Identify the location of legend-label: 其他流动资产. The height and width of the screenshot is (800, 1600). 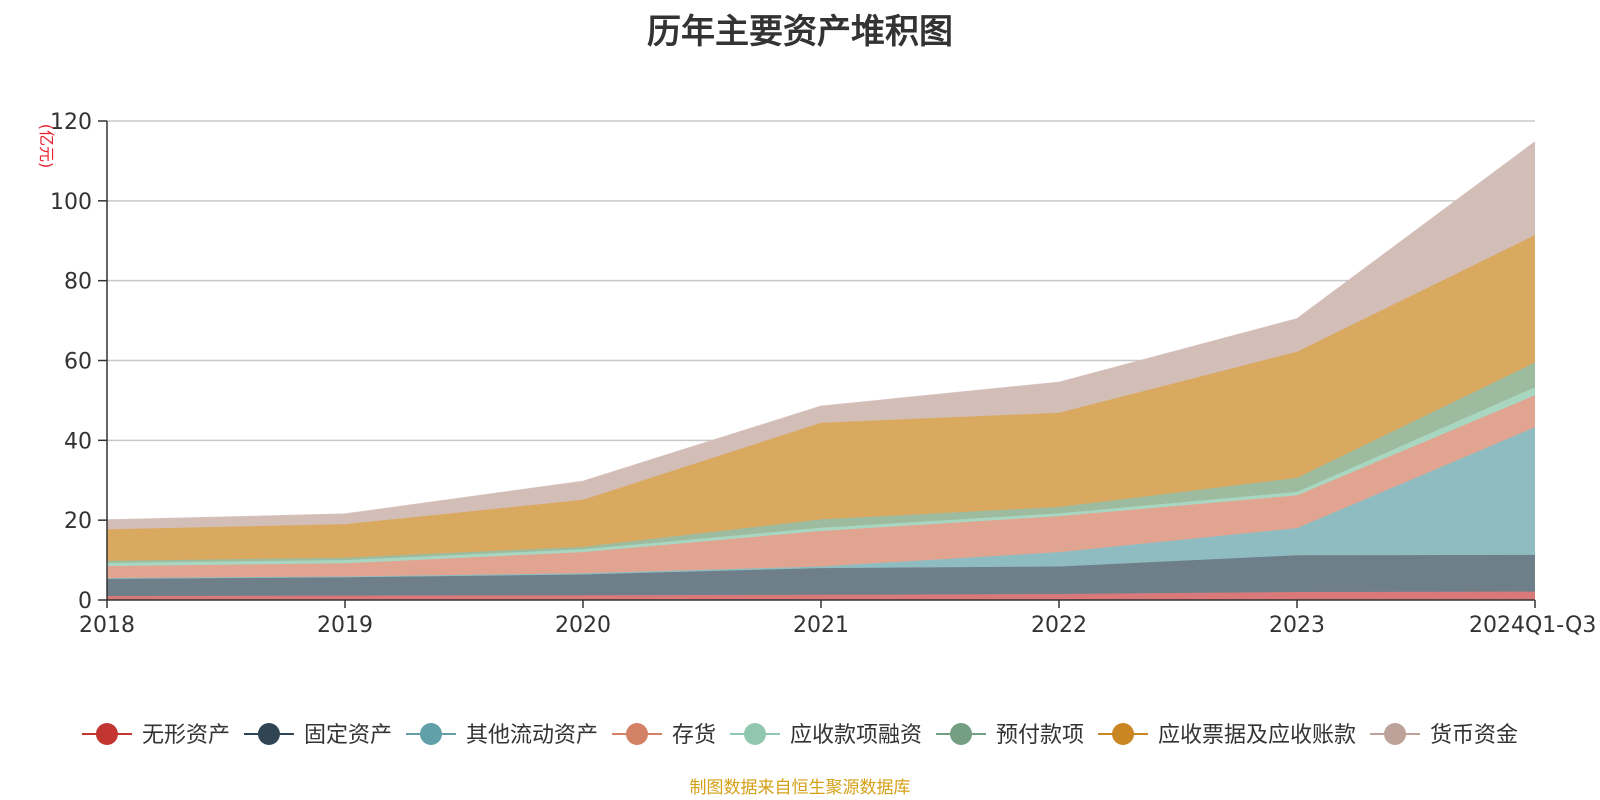
(532, 735).